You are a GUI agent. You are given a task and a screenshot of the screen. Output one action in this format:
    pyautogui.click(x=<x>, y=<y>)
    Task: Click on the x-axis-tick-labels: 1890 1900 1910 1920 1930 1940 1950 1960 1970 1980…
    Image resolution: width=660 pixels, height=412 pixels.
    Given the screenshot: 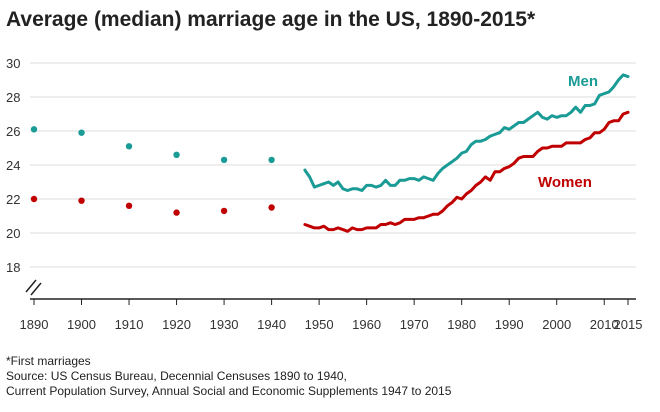 What is the action you would take?
    pyautogui.click(x=331, y=324)
    